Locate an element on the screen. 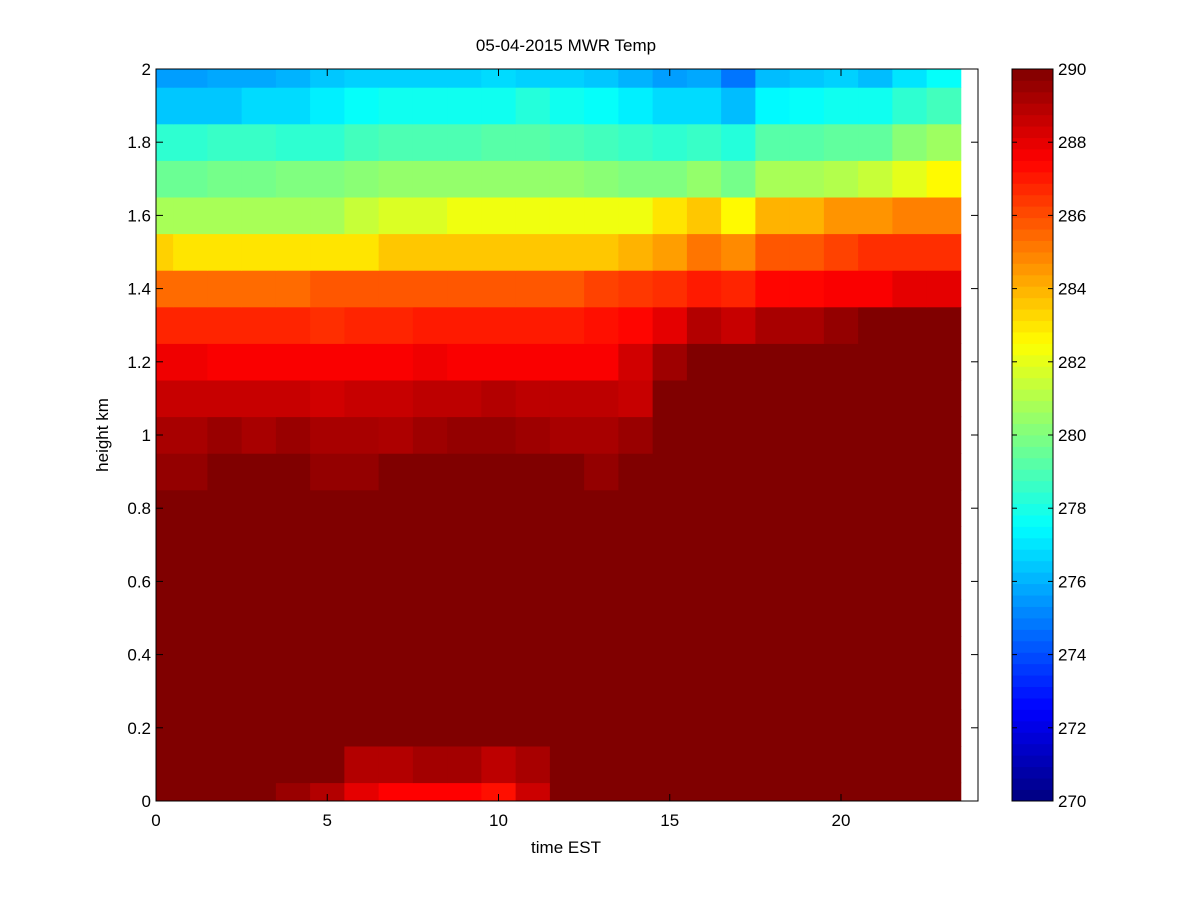 The width and height of the screenshot is (1200, 900). colorbar-tick-label: 282 is located at coordinates (1072, 362).